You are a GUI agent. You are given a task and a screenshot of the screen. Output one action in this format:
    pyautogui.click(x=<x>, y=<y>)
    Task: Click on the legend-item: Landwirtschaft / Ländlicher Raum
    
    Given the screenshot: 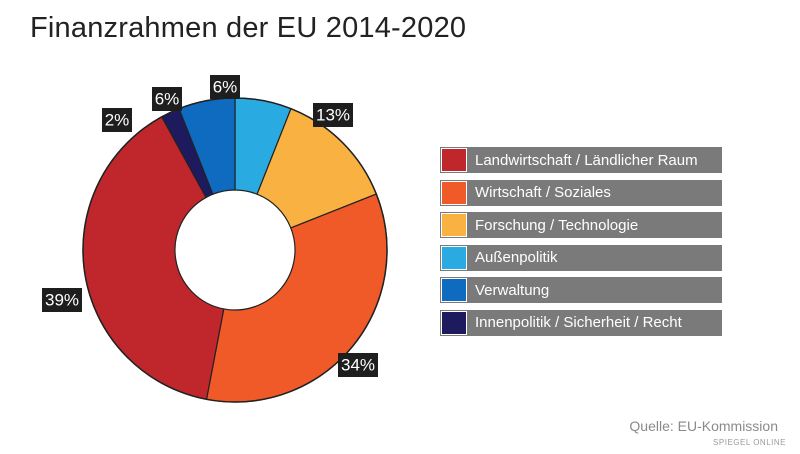 What is the action you would take?
    pyautogui.click(x=581, y=160)
    